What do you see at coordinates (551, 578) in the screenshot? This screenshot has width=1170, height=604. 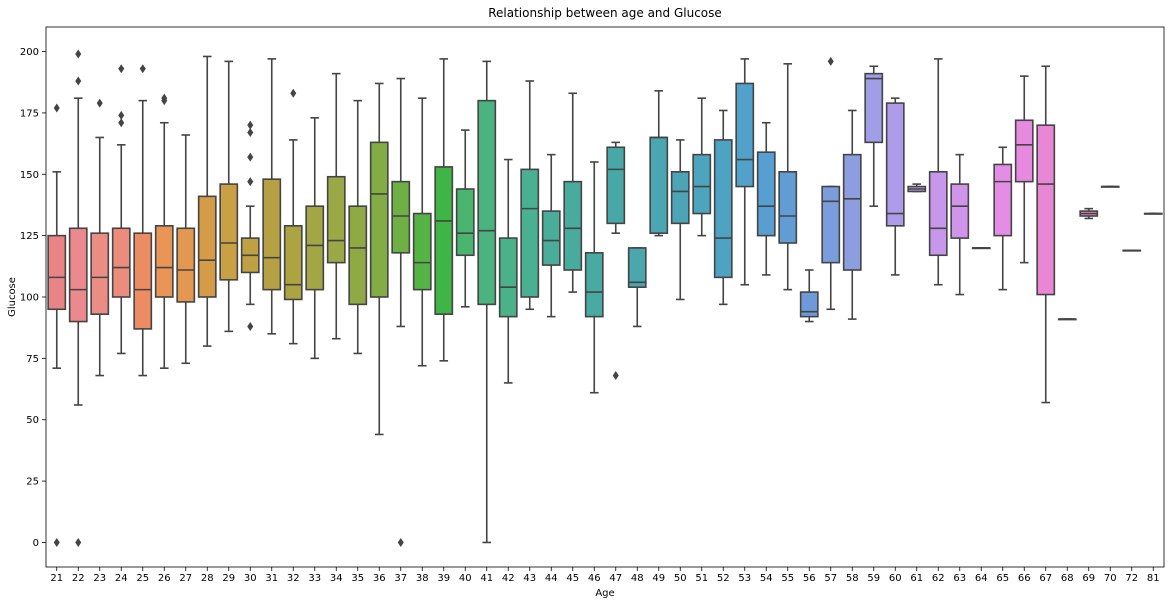 I see `x-tick-label: 44` at bounding box center [551, 578].